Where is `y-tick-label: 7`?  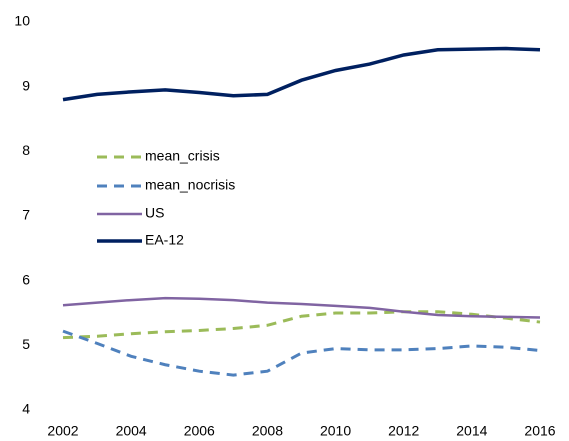 y-tick-label: 7 is located at coordinates (26, 215).